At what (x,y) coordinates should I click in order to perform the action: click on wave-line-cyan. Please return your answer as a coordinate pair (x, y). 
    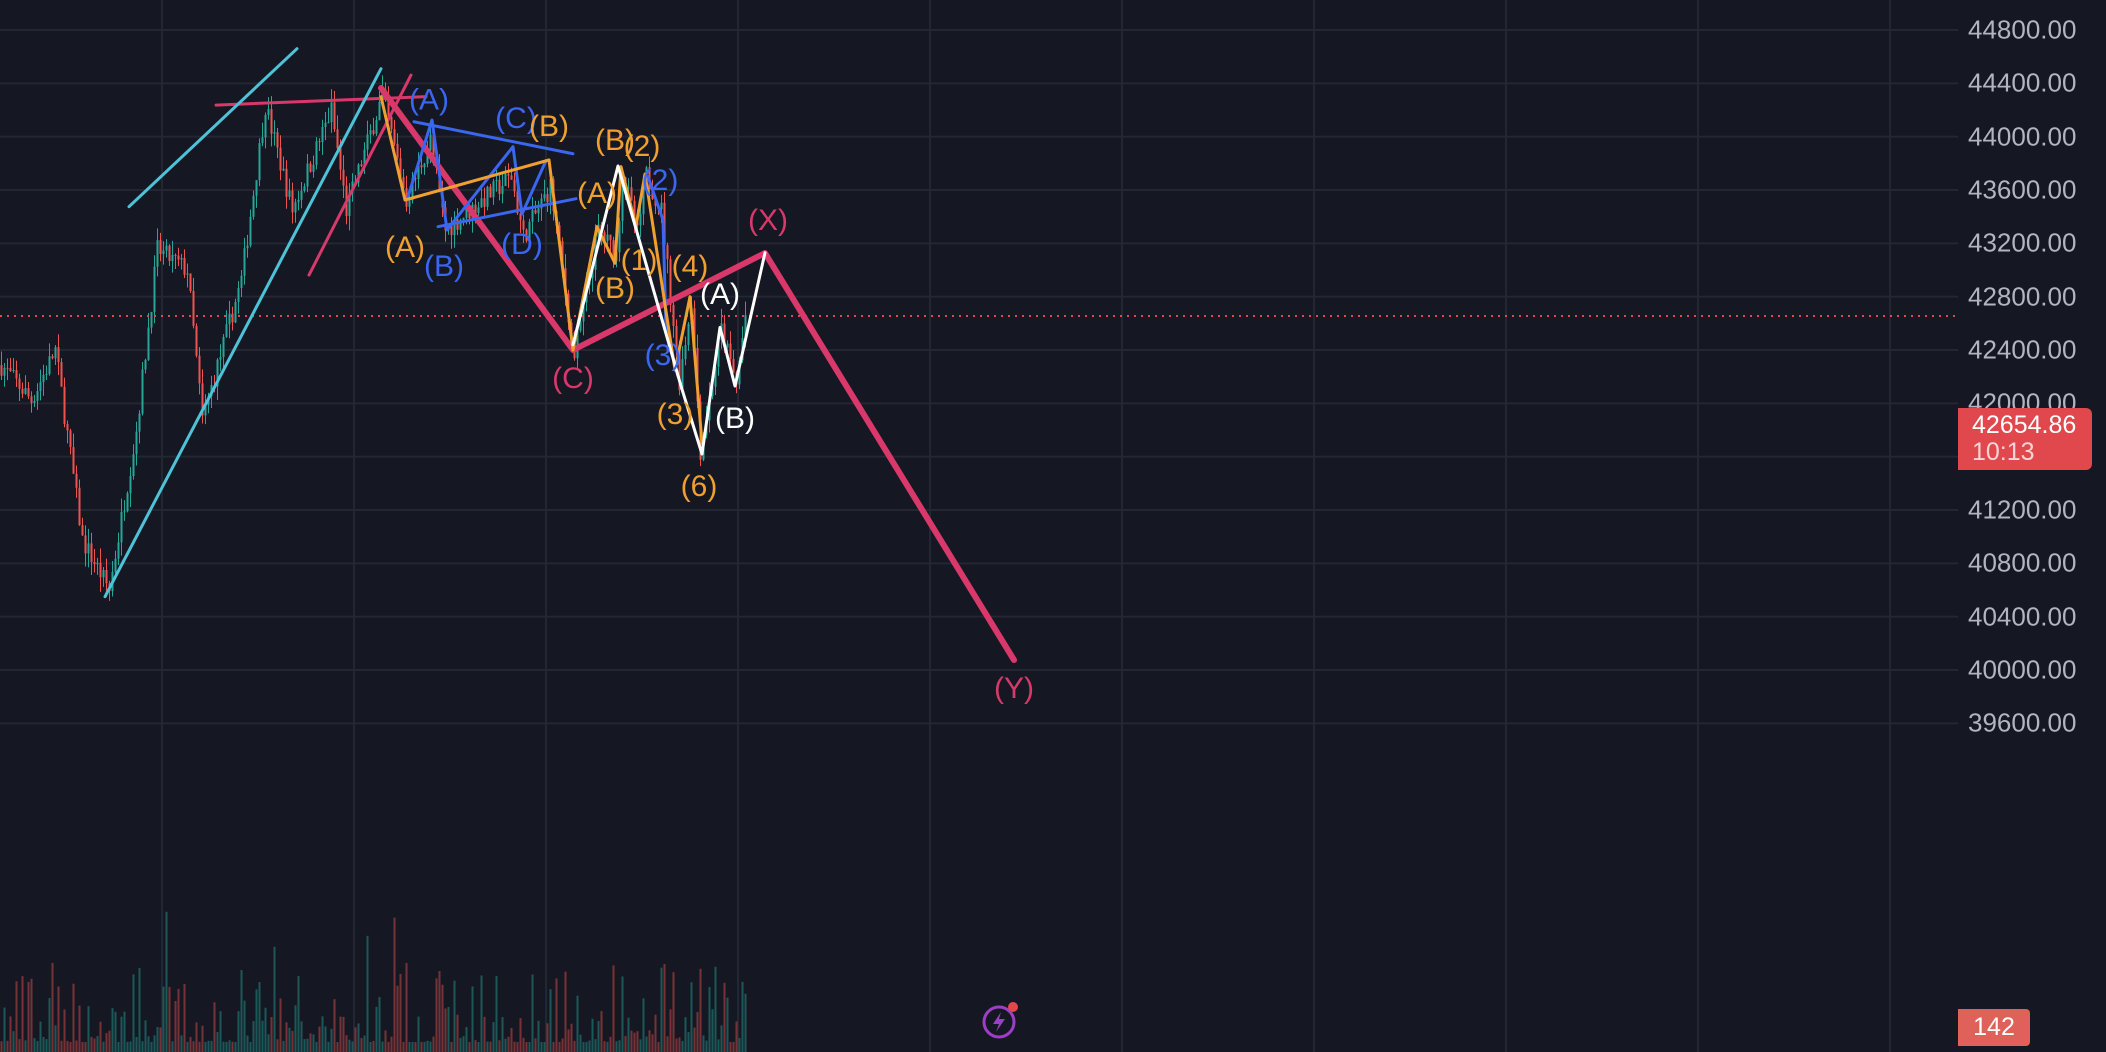
    Looking at the image, I should click on (213, 128).